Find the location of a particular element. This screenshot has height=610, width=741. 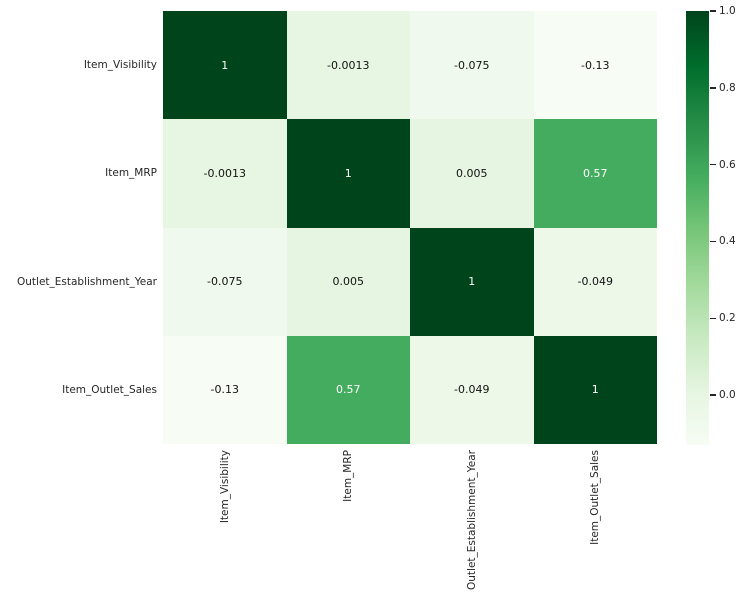

heatmap-cell-Outlet_Establishment_Year-x-Outlet_Establishment_Year: 1 is located at coordinates (472, 281).